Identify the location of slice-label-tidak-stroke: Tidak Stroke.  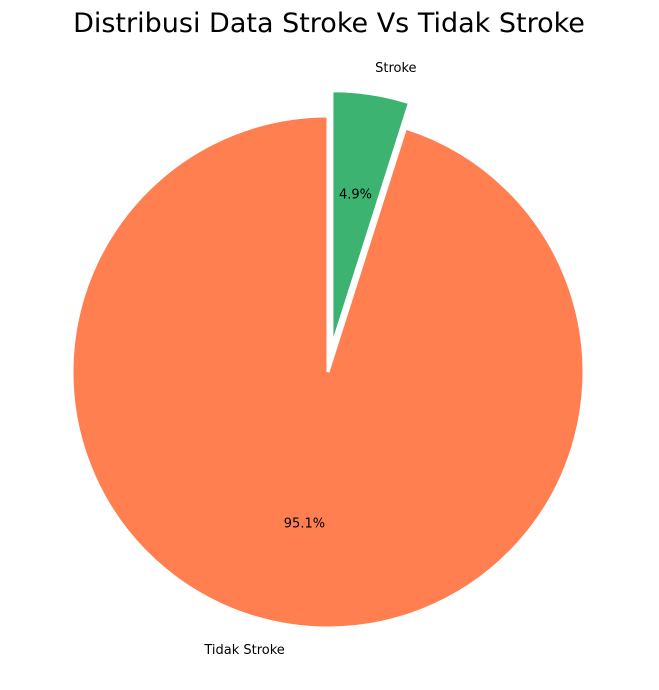
(243, 650).